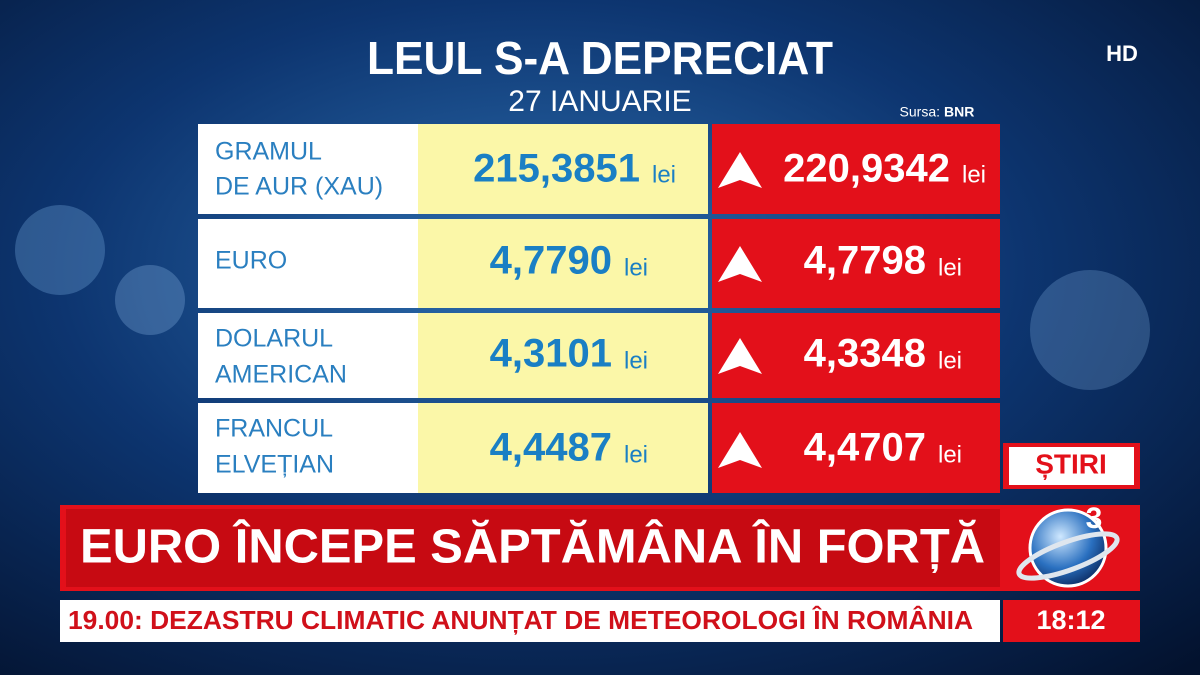 This screenshot has height=675, width=1200. Describe the element at coordinates (274, 339) in the screenshot. I see `row-name: DOLARUL` at that location.